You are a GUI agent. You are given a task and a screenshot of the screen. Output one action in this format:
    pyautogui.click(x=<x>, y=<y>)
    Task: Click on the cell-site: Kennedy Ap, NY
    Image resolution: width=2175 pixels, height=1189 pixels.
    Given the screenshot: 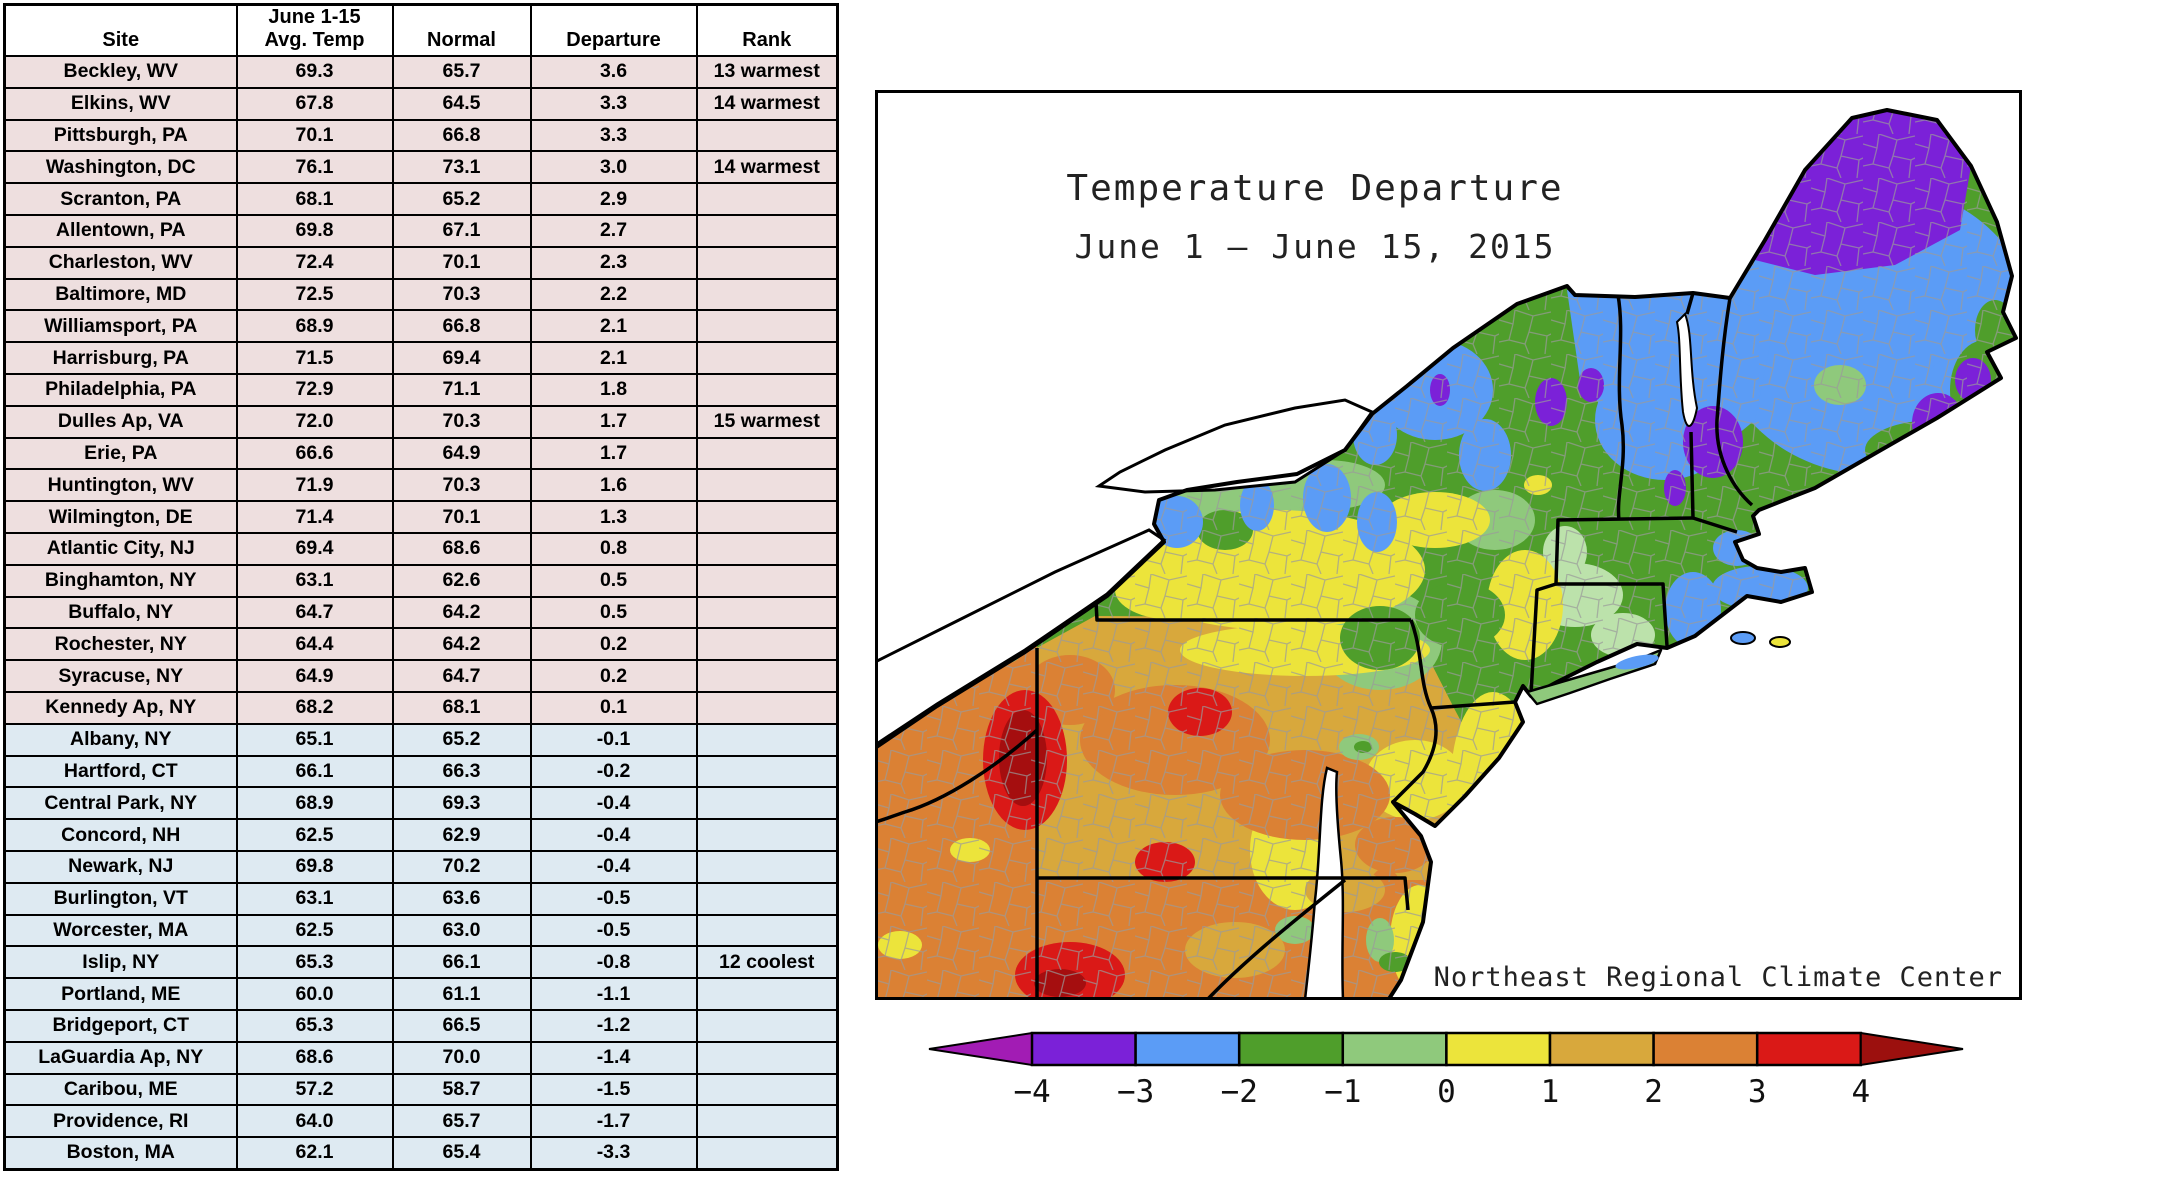 What is the action you would take?
    pyautogui.click(x=120, y=707)
    